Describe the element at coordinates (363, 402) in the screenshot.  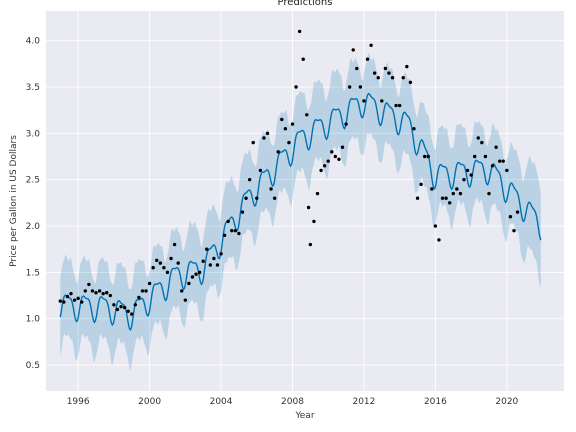
I see `x-tick-label: 2012` at that location.